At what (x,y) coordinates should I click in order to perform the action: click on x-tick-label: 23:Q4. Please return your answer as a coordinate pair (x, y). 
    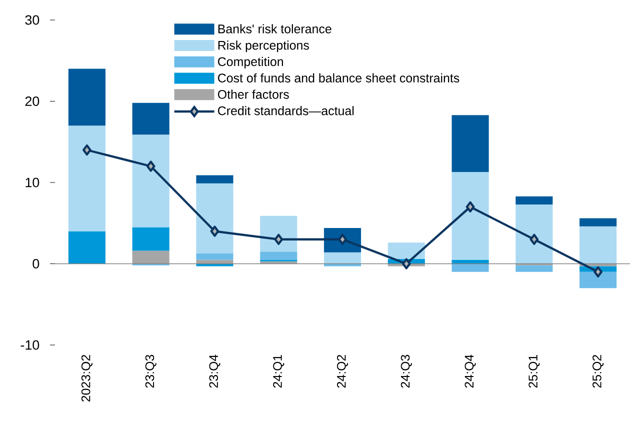
    Looking at the image, I should click on (214, 371).